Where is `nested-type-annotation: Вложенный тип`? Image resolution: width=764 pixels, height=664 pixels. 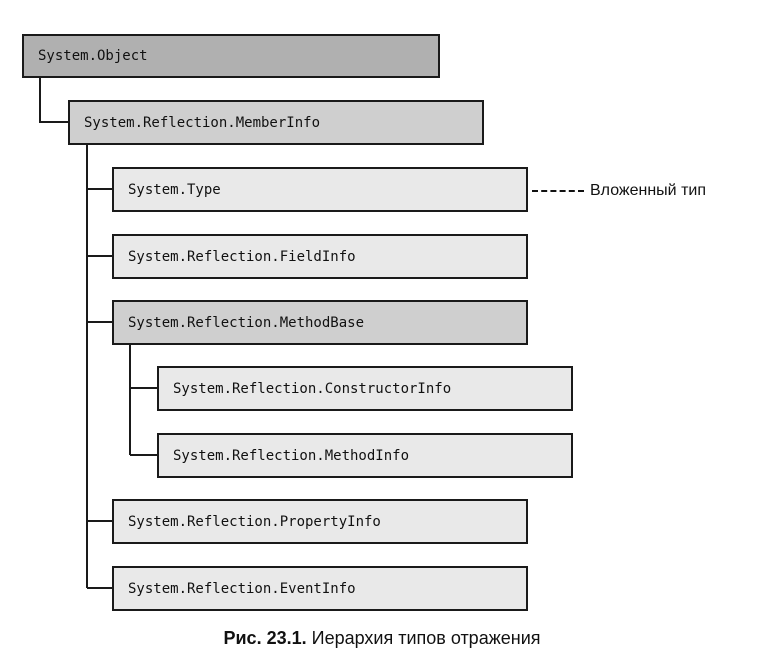 nested-type-annotation: Вложенный тип is located at coordinates (619, 191).